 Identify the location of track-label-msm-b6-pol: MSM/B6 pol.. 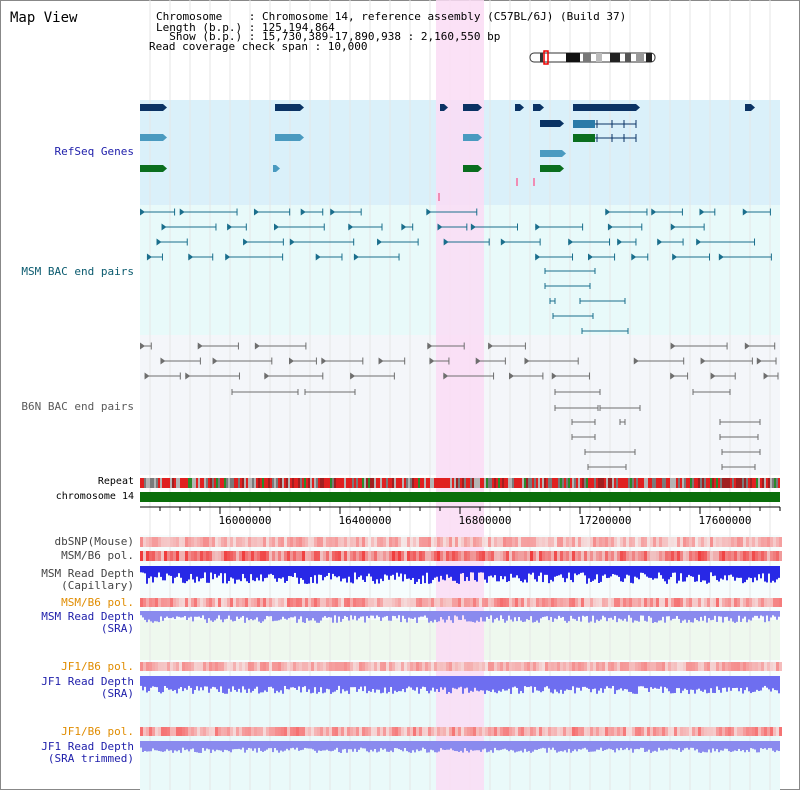
(97, 555).